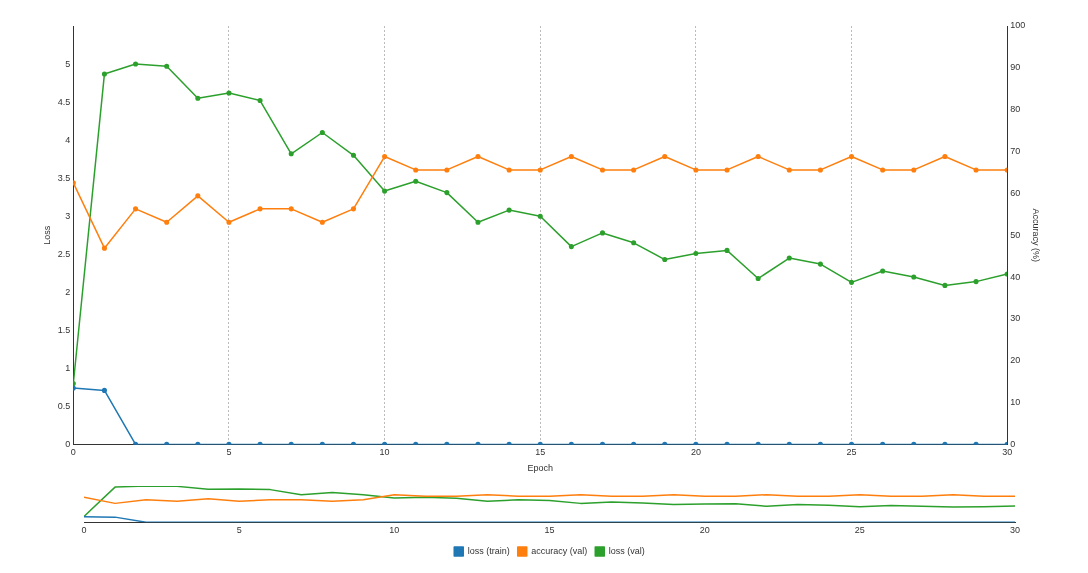 The width and height of the screenshot is (1088, 573). I want to click on legend-label: loss (train), so click(488, 550).